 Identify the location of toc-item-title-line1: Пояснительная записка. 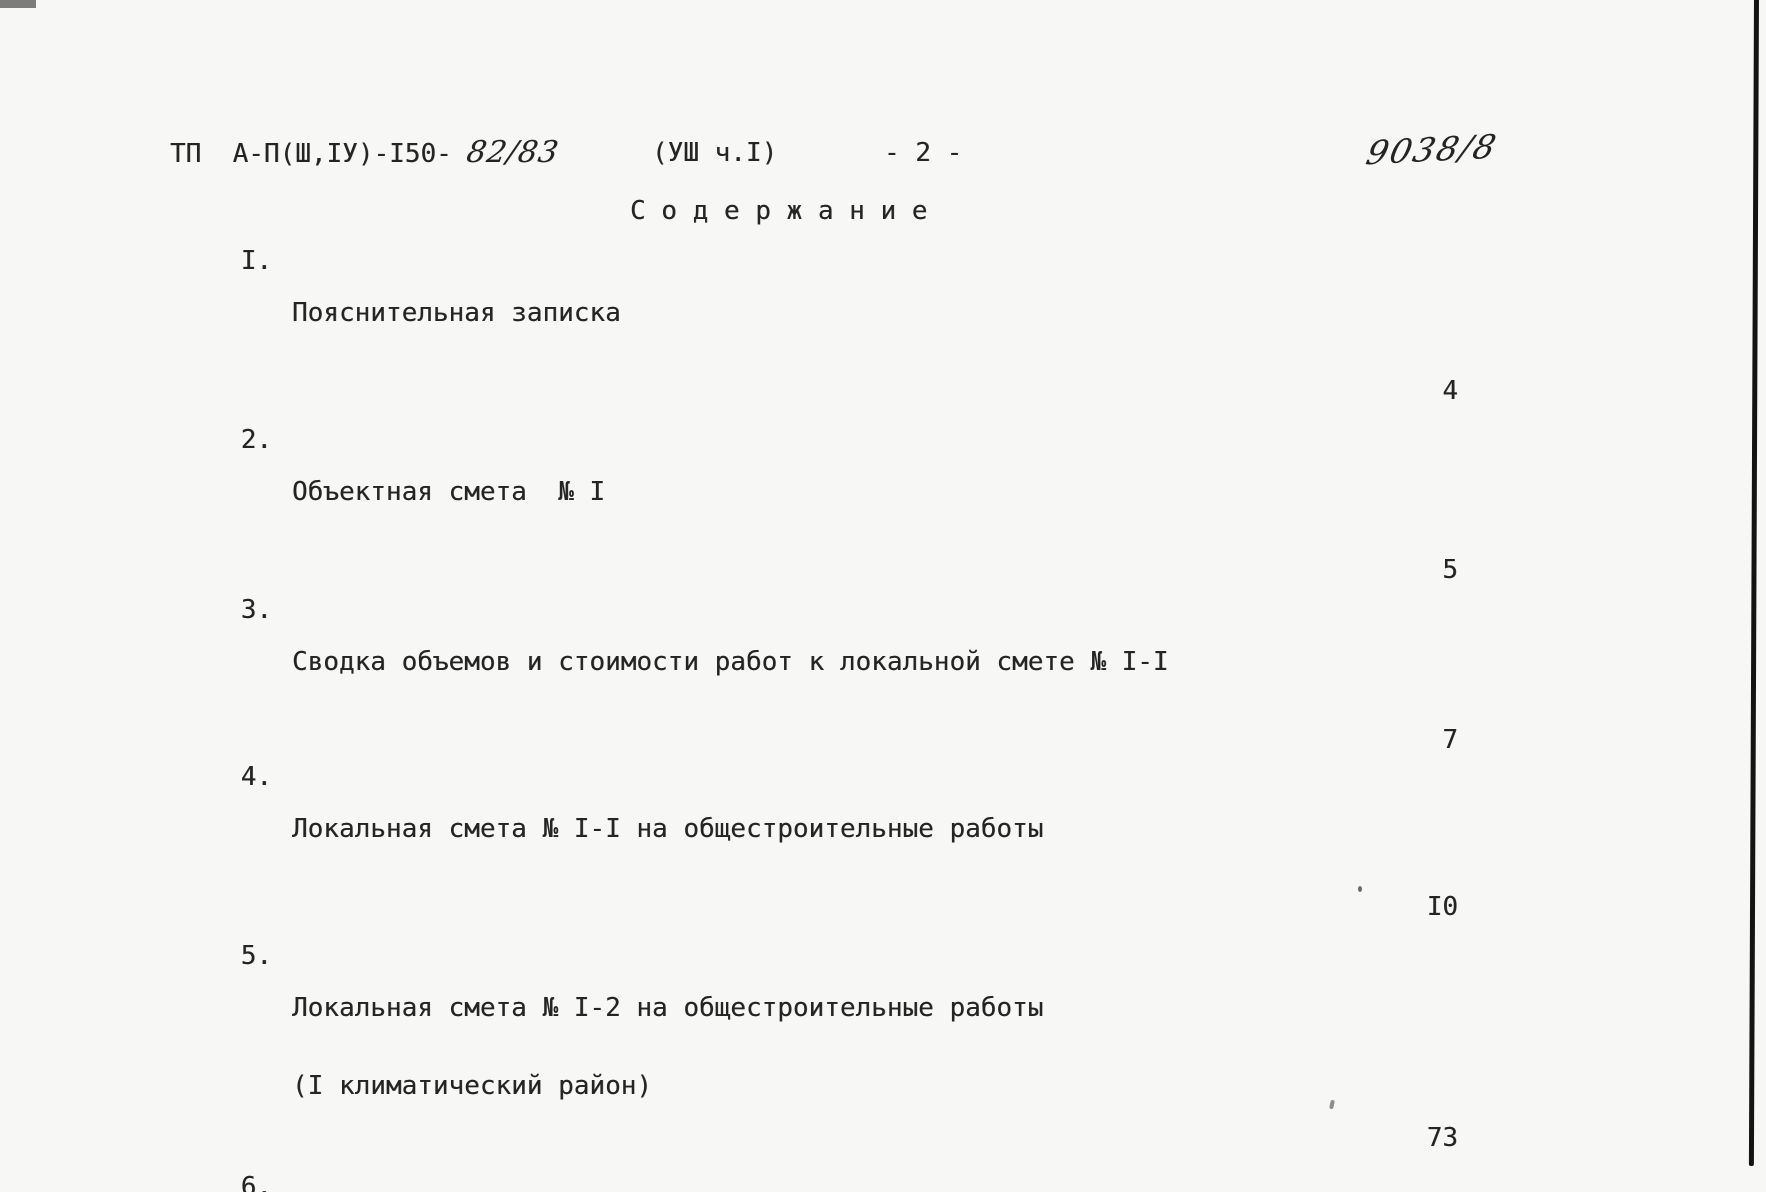
(456, 313).